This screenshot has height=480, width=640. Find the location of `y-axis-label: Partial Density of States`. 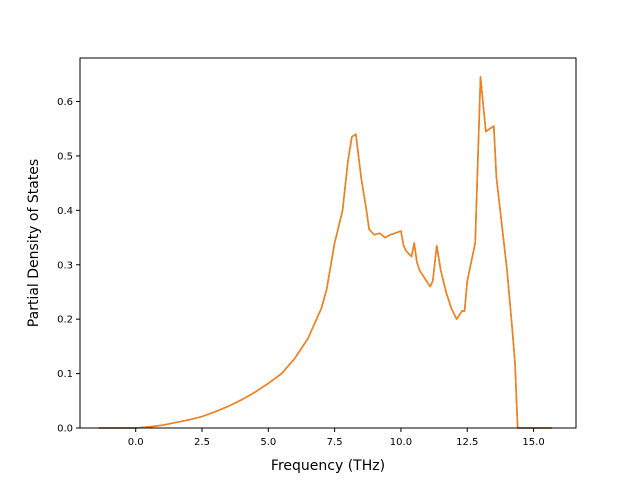

y-axis-label: Partial Density of States is located at coordinates (34, 243).